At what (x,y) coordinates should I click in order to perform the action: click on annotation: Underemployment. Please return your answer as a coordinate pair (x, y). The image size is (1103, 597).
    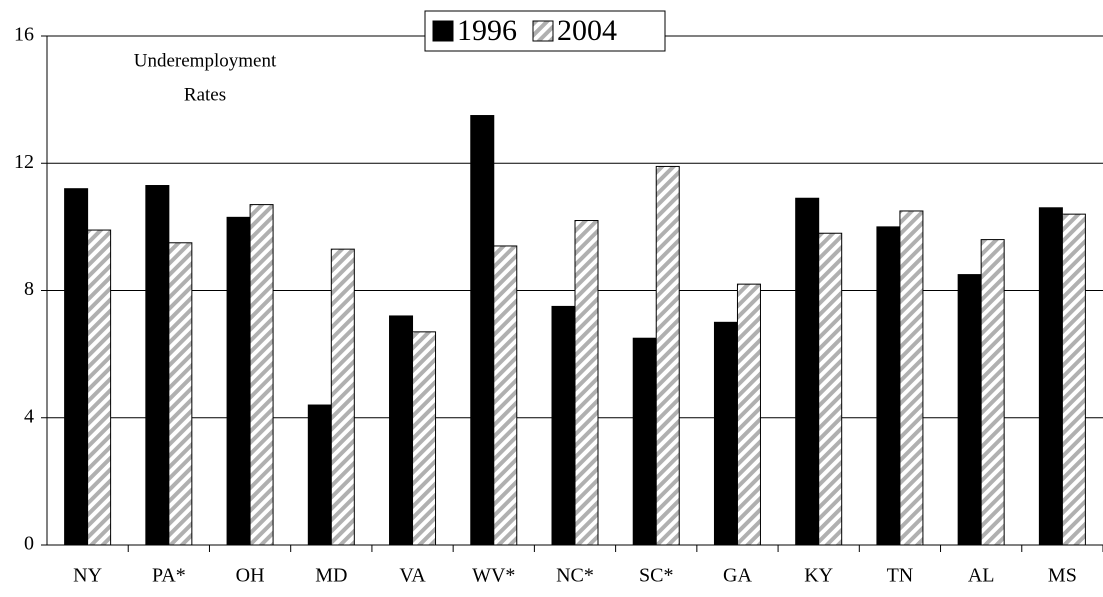
    Looking at the image, I should click on (205, 60).